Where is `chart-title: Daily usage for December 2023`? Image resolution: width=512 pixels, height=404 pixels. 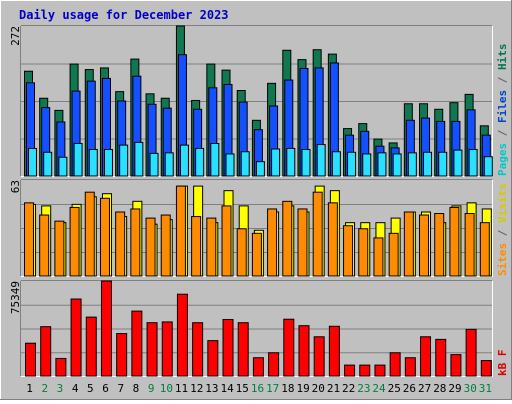
chart-title: Daily usage for December 2023 is located at coordinates (124, 15).